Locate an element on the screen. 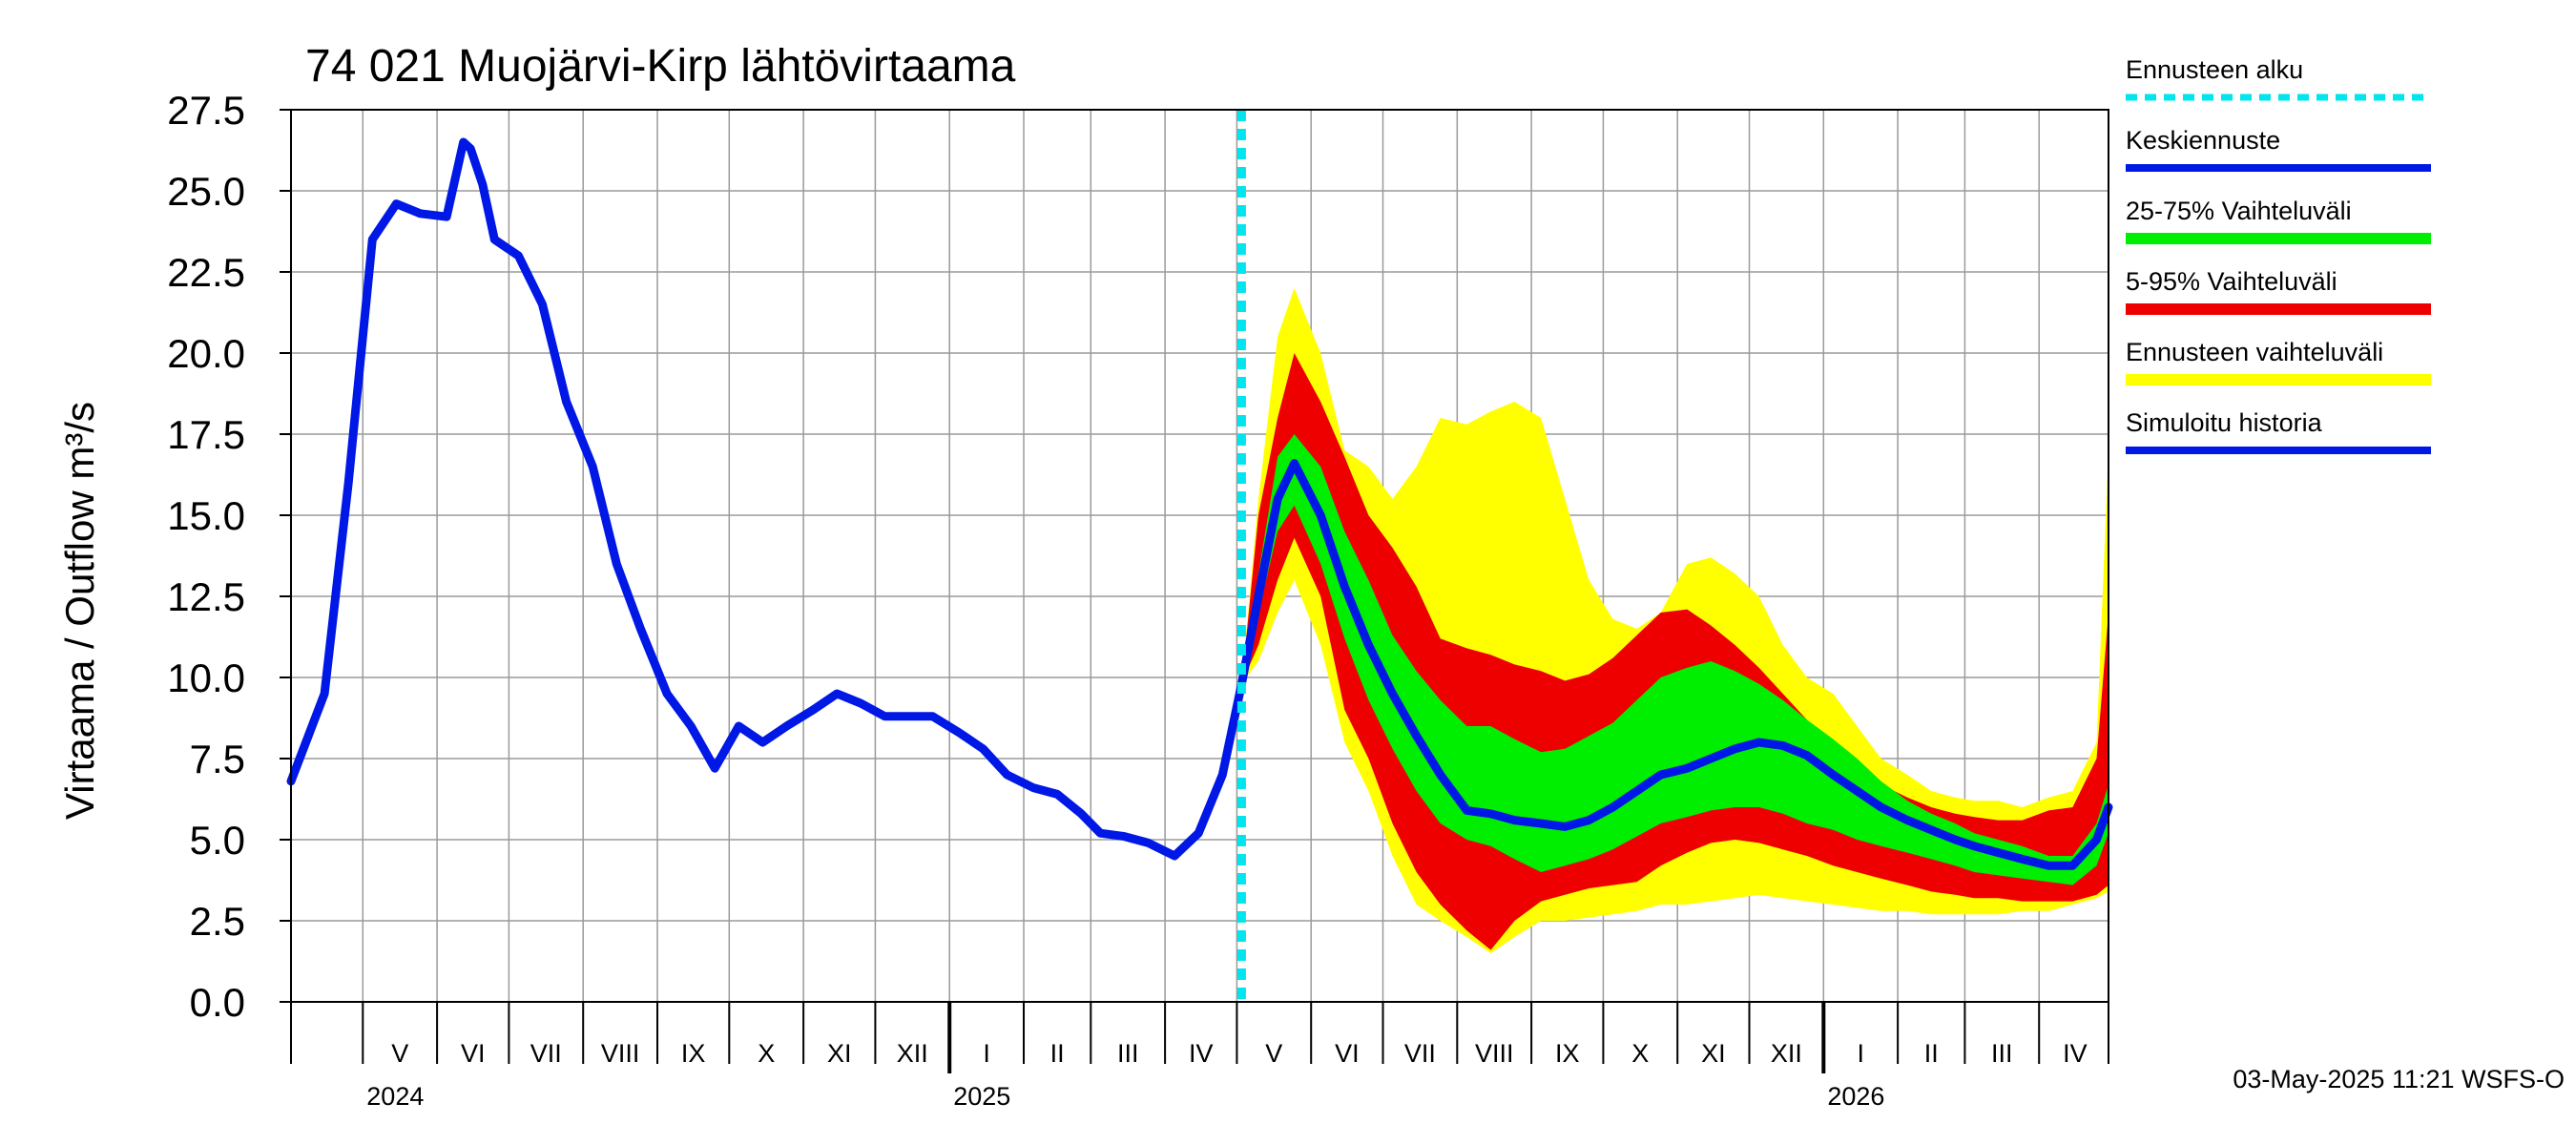 This screenshot has width=2576, height=1145. band-25-75-vaihteluv-li is located at coordinates (1675, 659).